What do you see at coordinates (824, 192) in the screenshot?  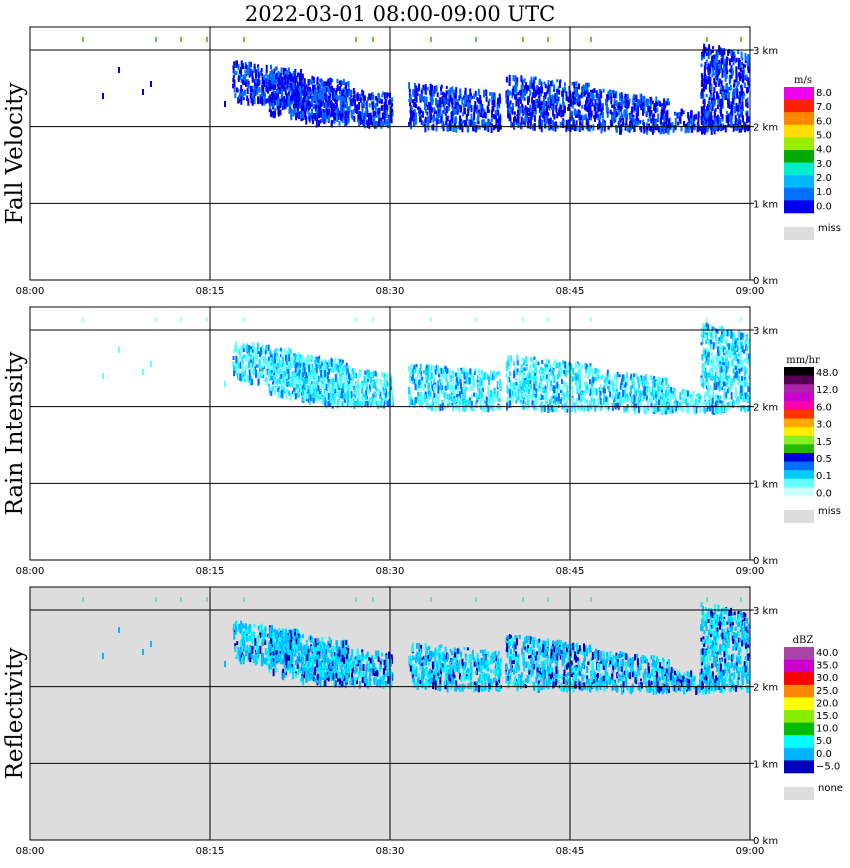 I see `legend-label: 1.0` at bounding box center [824, 192].